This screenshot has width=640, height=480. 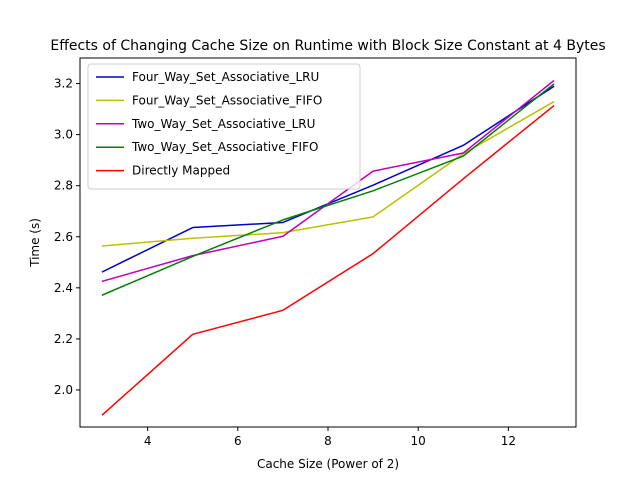 What do you see at coordinates (63, 288) in the screenshot?
I see `y-tick-label: 2.4` at bounding box center [63, 288].